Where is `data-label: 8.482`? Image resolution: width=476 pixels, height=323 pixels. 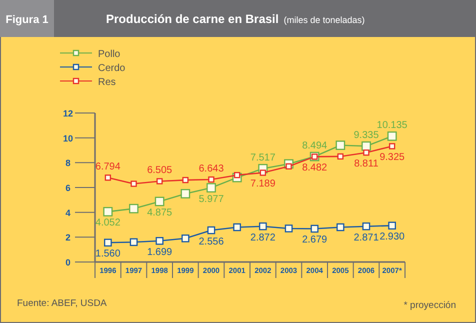 data-label: 8.482 is located at coordinates (315, 168).